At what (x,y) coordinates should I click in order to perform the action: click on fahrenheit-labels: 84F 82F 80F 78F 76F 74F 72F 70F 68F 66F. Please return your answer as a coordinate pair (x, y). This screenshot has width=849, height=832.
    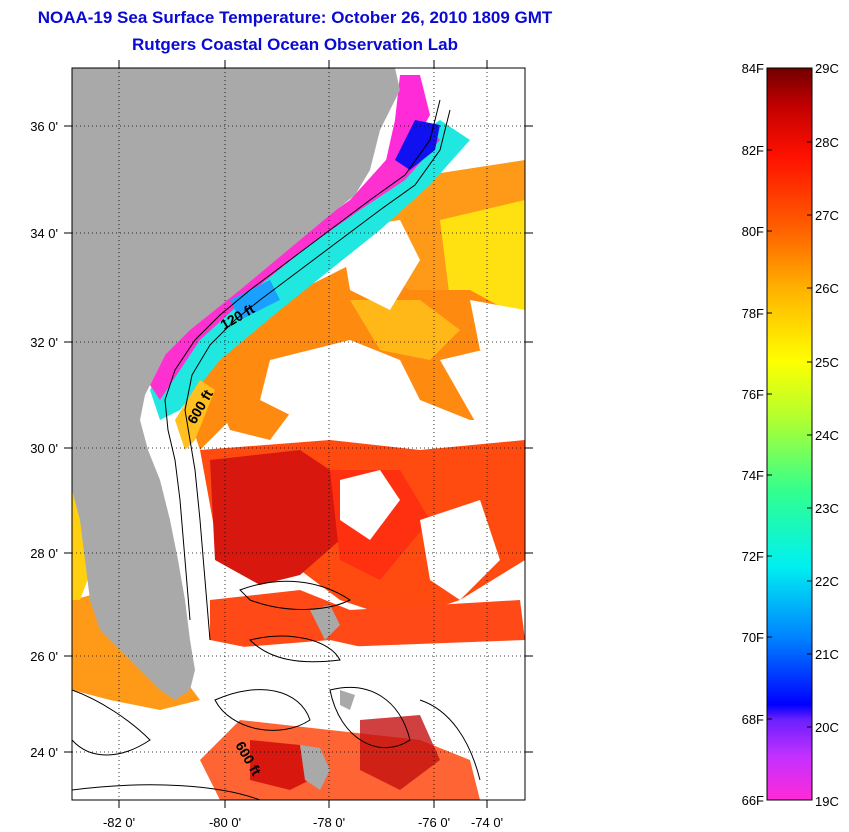
    Looking at the image, I should click on (753, 434).